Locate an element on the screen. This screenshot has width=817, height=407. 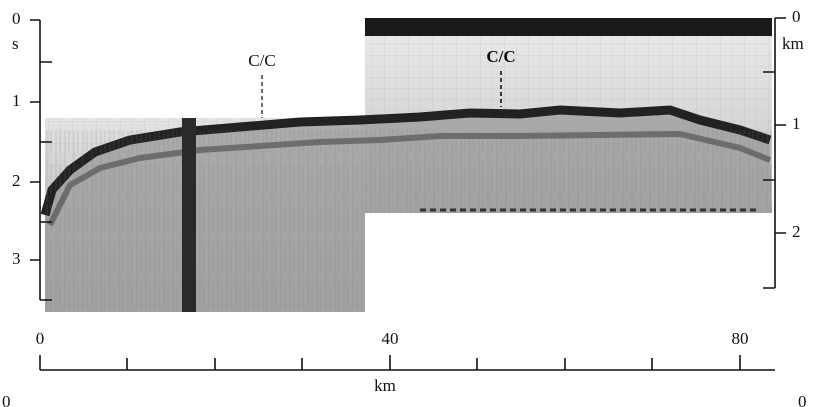
right-axis: 0 1 2 km is located at coordinates (783, 148).